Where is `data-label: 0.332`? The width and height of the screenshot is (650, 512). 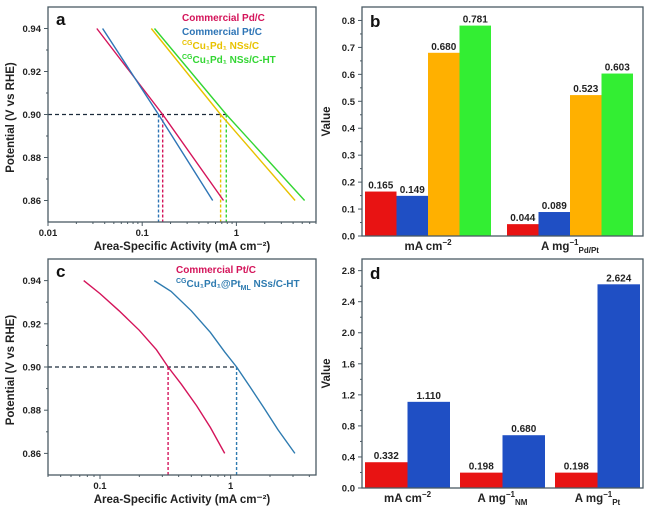 data-label: 0.332 is located at coordinates (386, 456).